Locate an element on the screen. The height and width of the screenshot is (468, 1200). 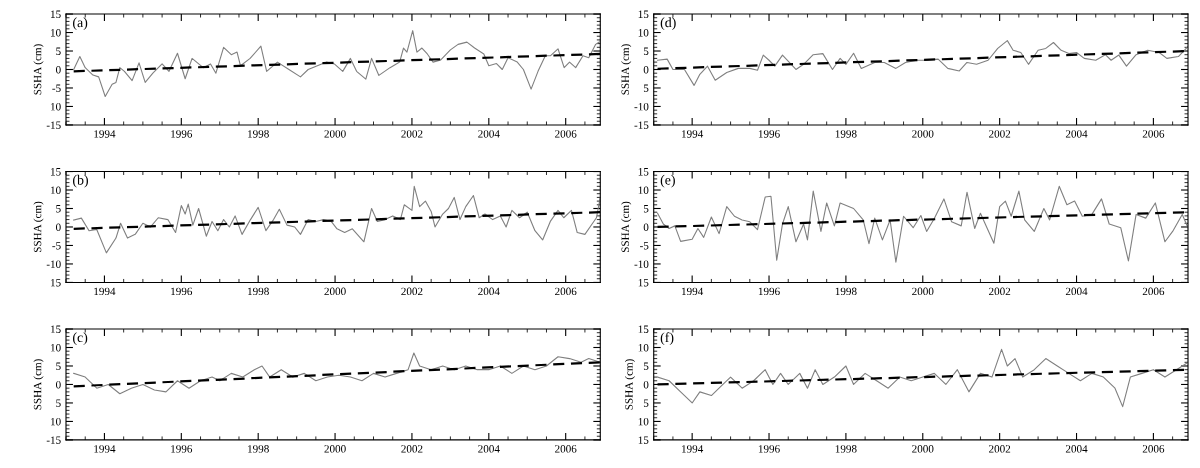
annotation: (a) is located at coordinates (80, 23).